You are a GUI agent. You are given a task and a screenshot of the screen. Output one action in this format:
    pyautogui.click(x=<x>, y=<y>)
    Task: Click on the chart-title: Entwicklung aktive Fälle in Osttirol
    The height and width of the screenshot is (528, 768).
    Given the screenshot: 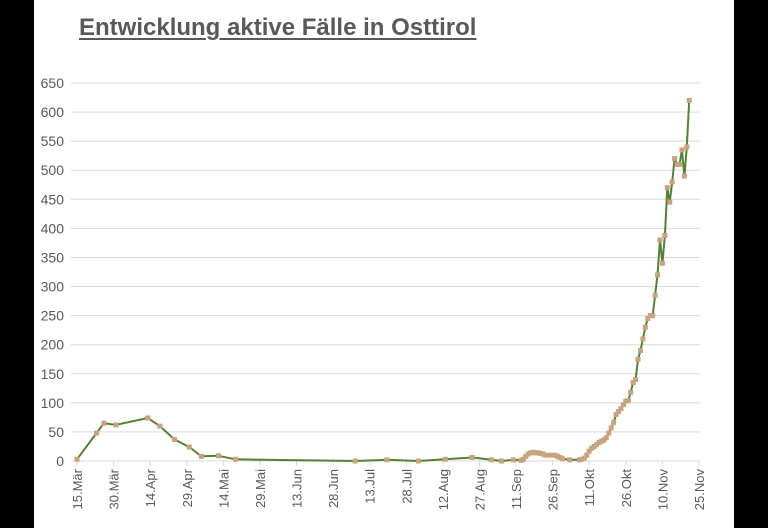 What is the action you would take?
    pyautogui.click(x=278, y=27)
    